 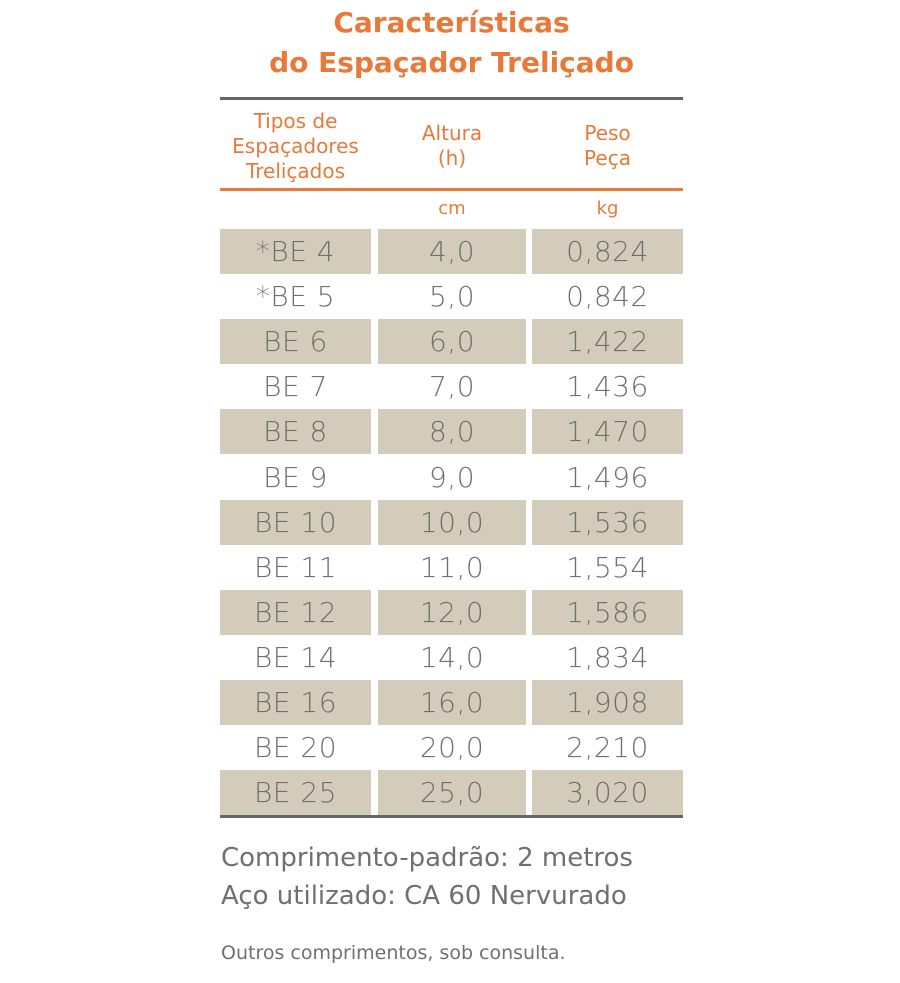 I want to click on cell-type: BE 14, so click(x=295, y=657).